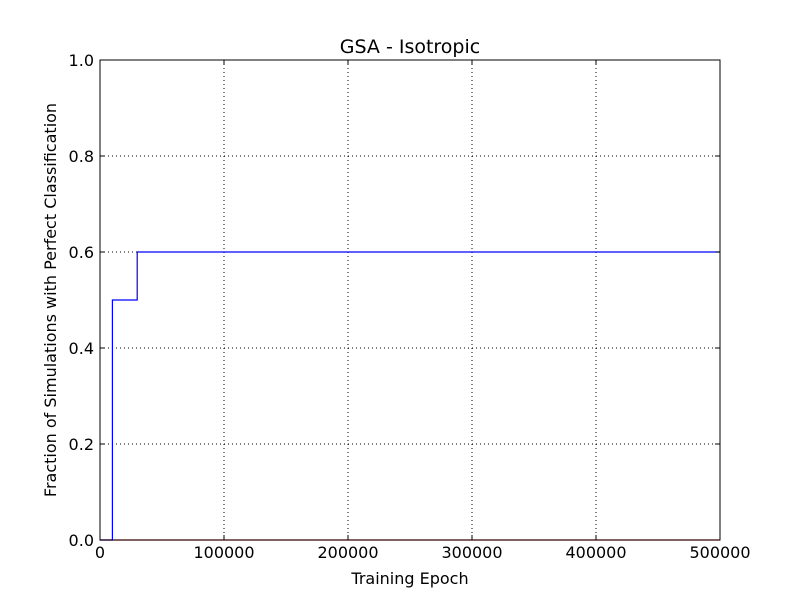 Image resolution: width=800 pixels, height=600 pixels. I want to click on y-tick-label: 0.0, so click(81, 540).